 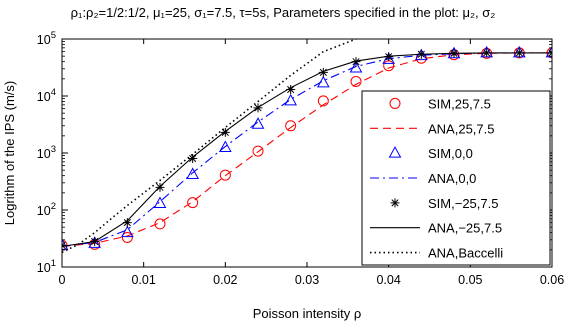 What do you see at coordinates (461, 128) in the screenshot?
I see `legend-label: ANA,25,7.5` at bounding box center [461, 128].